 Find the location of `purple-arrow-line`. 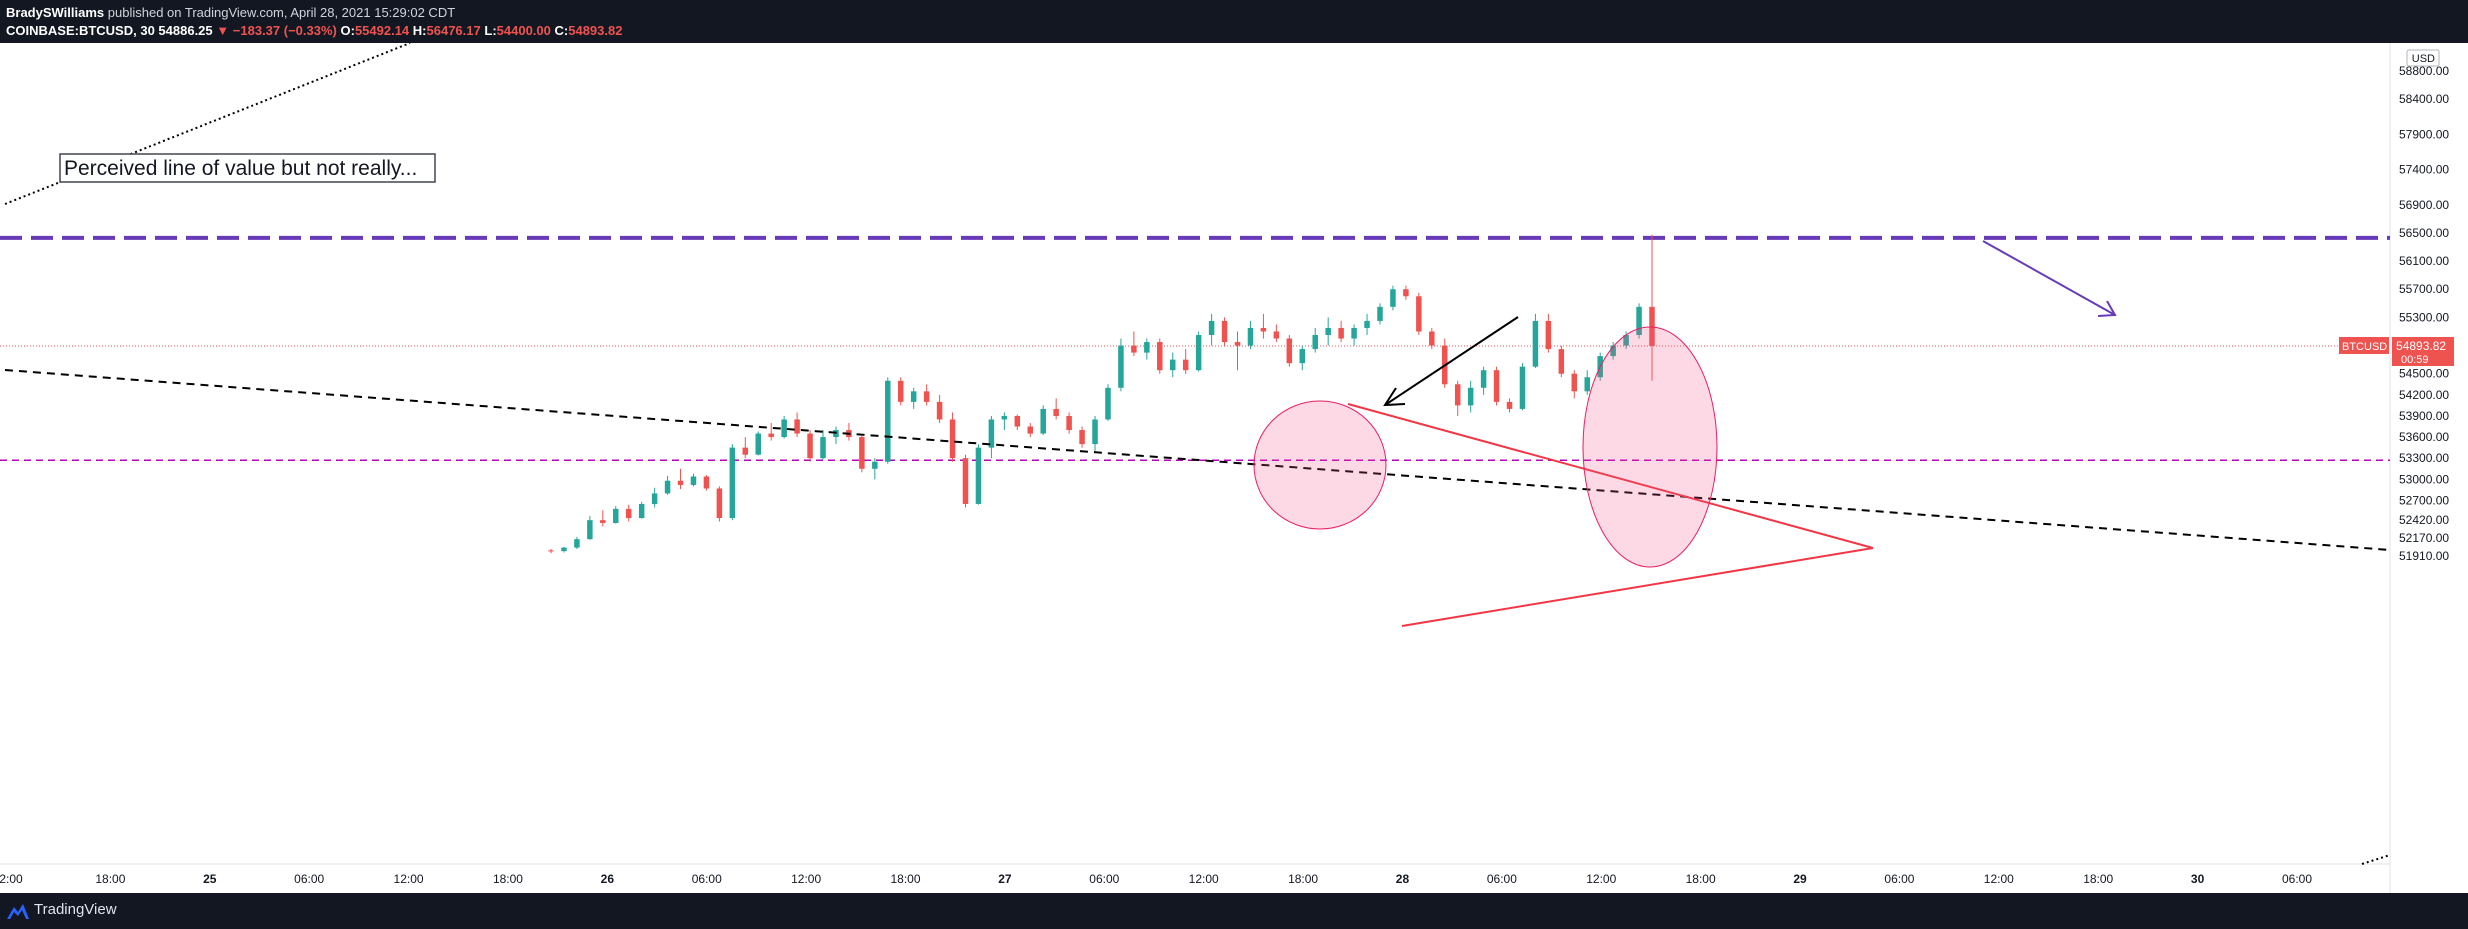

purple-arrow-line is located at coordinates (2049, 278).